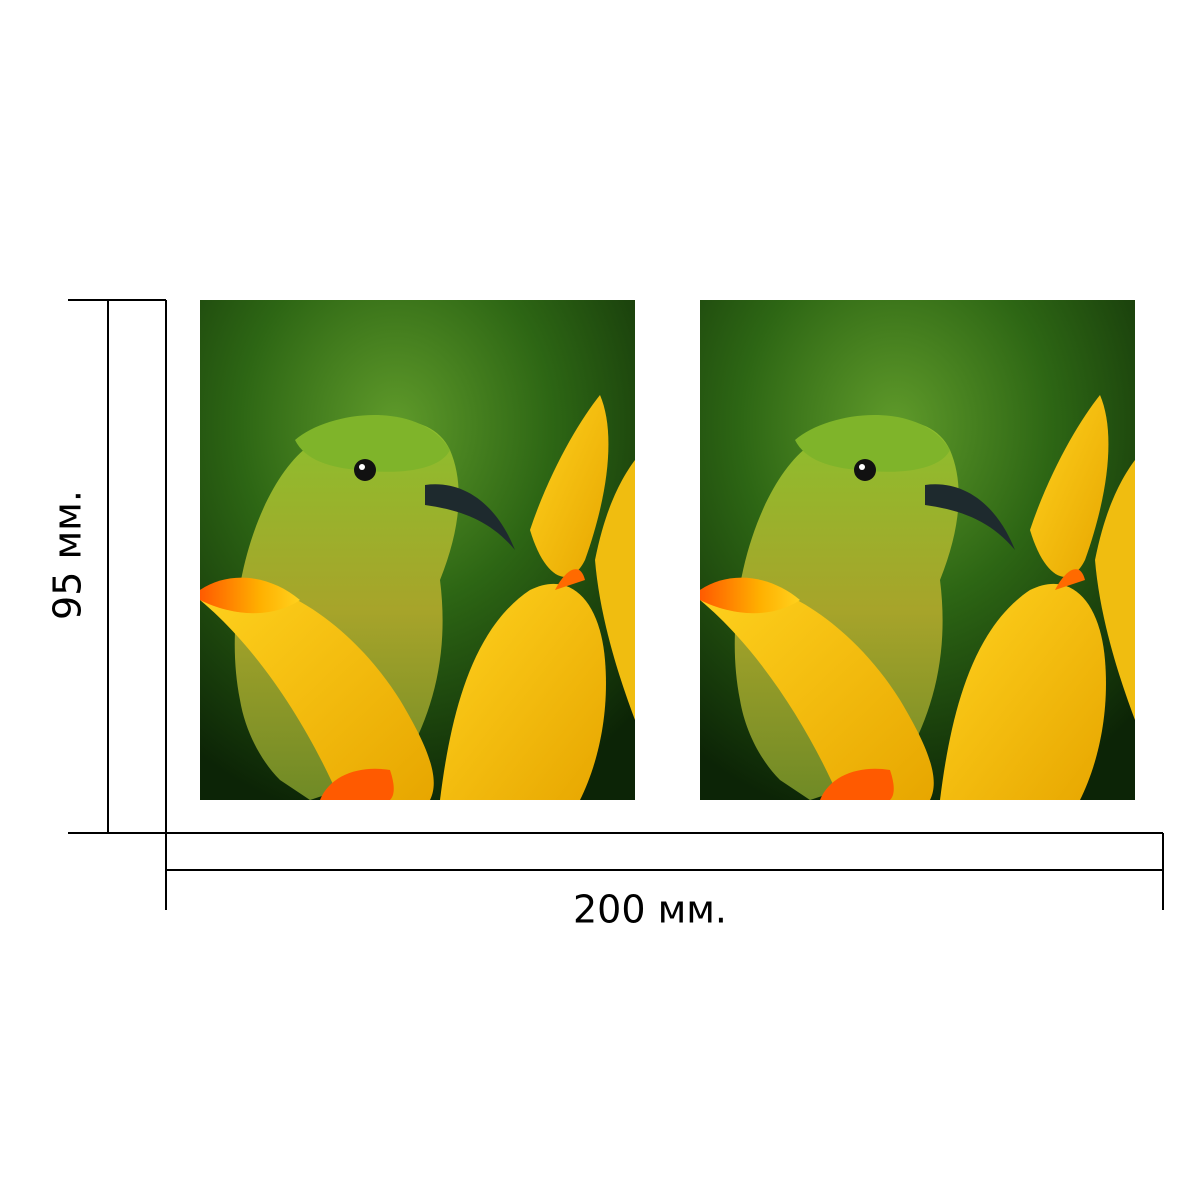  Describe the element at coordinates (68, 555) in the screenshot. I see `height-label: 95 мм.` at that location.